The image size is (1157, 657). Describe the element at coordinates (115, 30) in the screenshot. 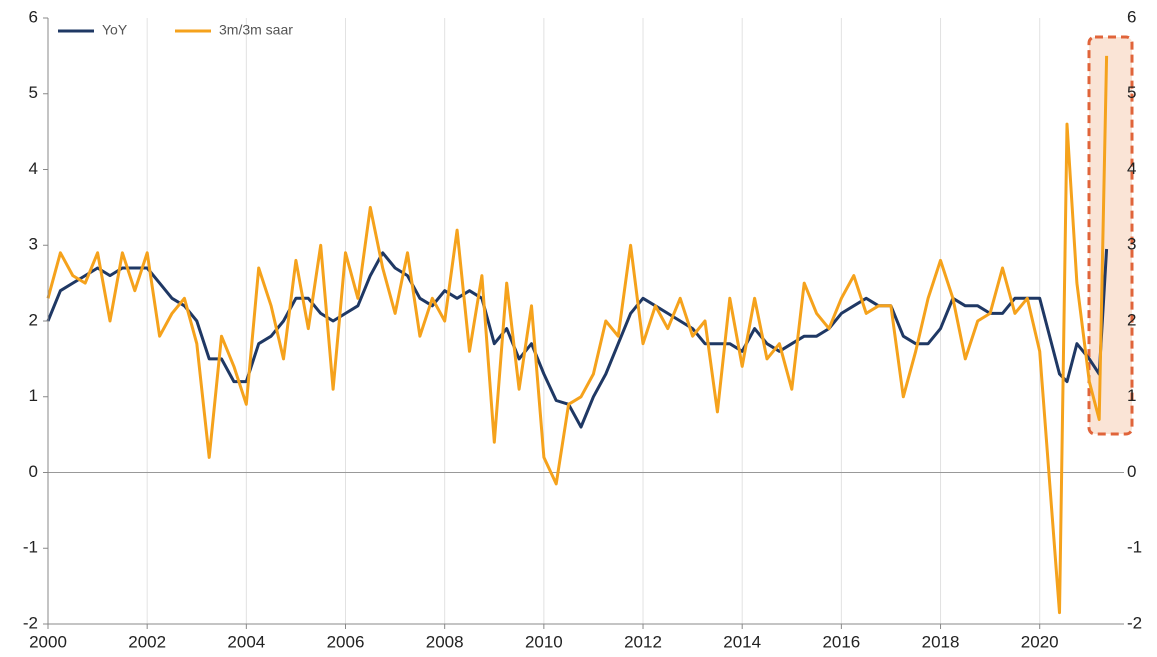

I see `legend-label: YoY` at that location.